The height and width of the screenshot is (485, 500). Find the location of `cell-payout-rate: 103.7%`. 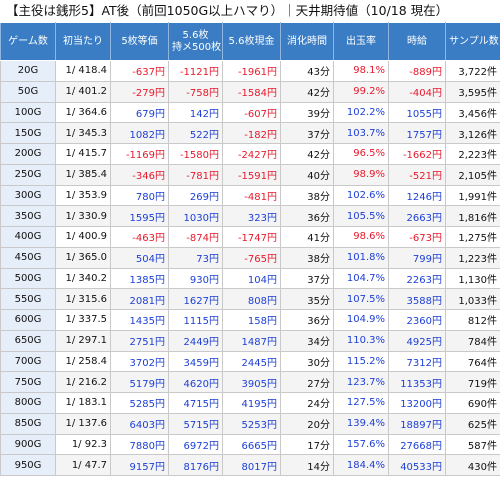

cell-payout-rate: 103.7% is located at coordinates (361, 133).